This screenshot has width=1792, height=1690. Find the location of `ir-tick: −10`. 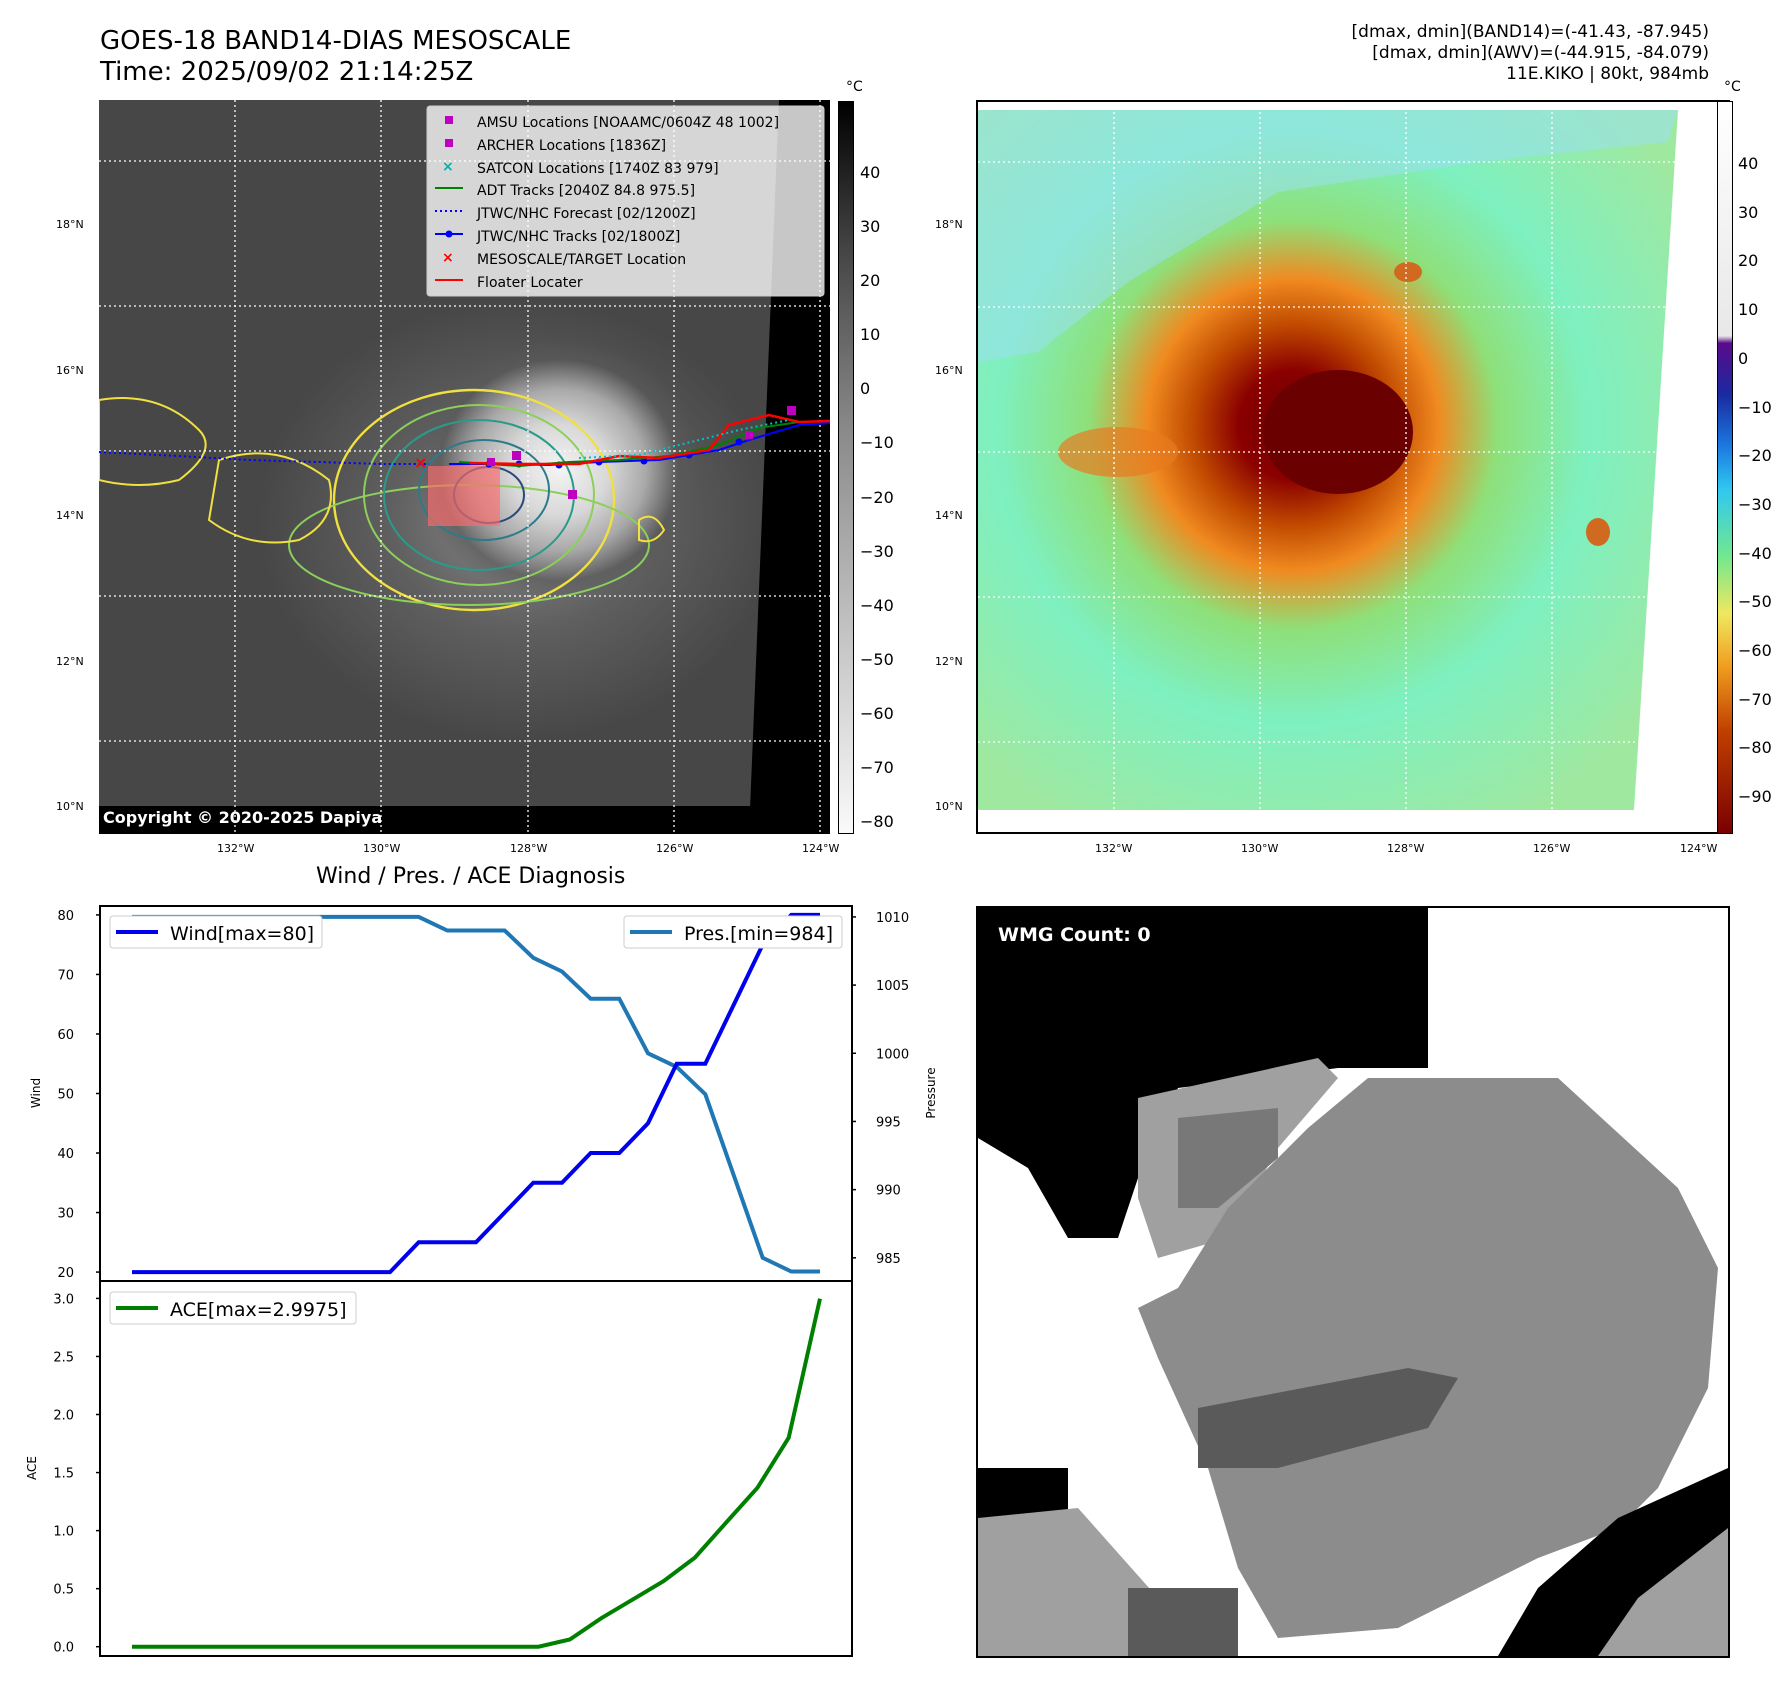

ir-tick: −10 is located at coordinates (877, 443).